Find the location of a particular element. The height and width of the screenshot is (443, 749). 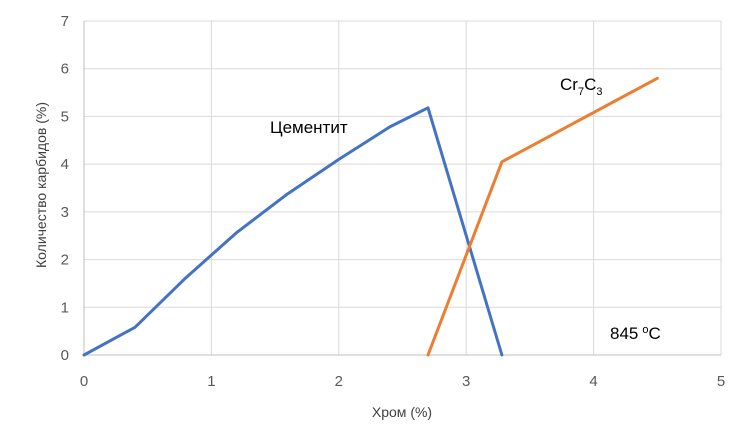

x-tick-label: 5 is located at coordinates (721, 381).